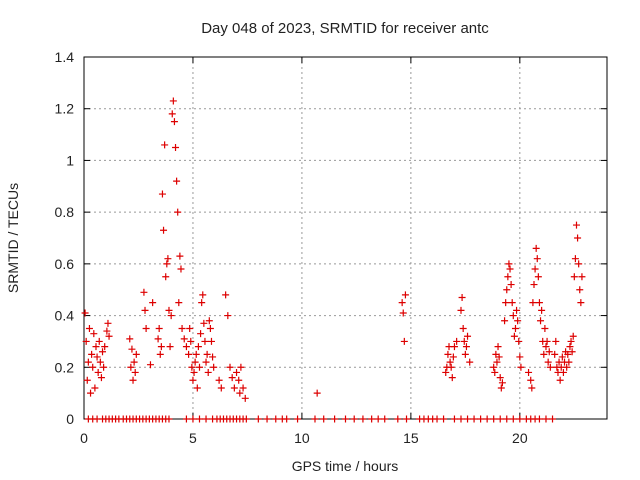 The width and height of the screenshot is (640, 480). What do you see at coordinates (65, 212) in the screenshot?
I see `y-tick-label: 0.8` at bounding box center [65, 212].